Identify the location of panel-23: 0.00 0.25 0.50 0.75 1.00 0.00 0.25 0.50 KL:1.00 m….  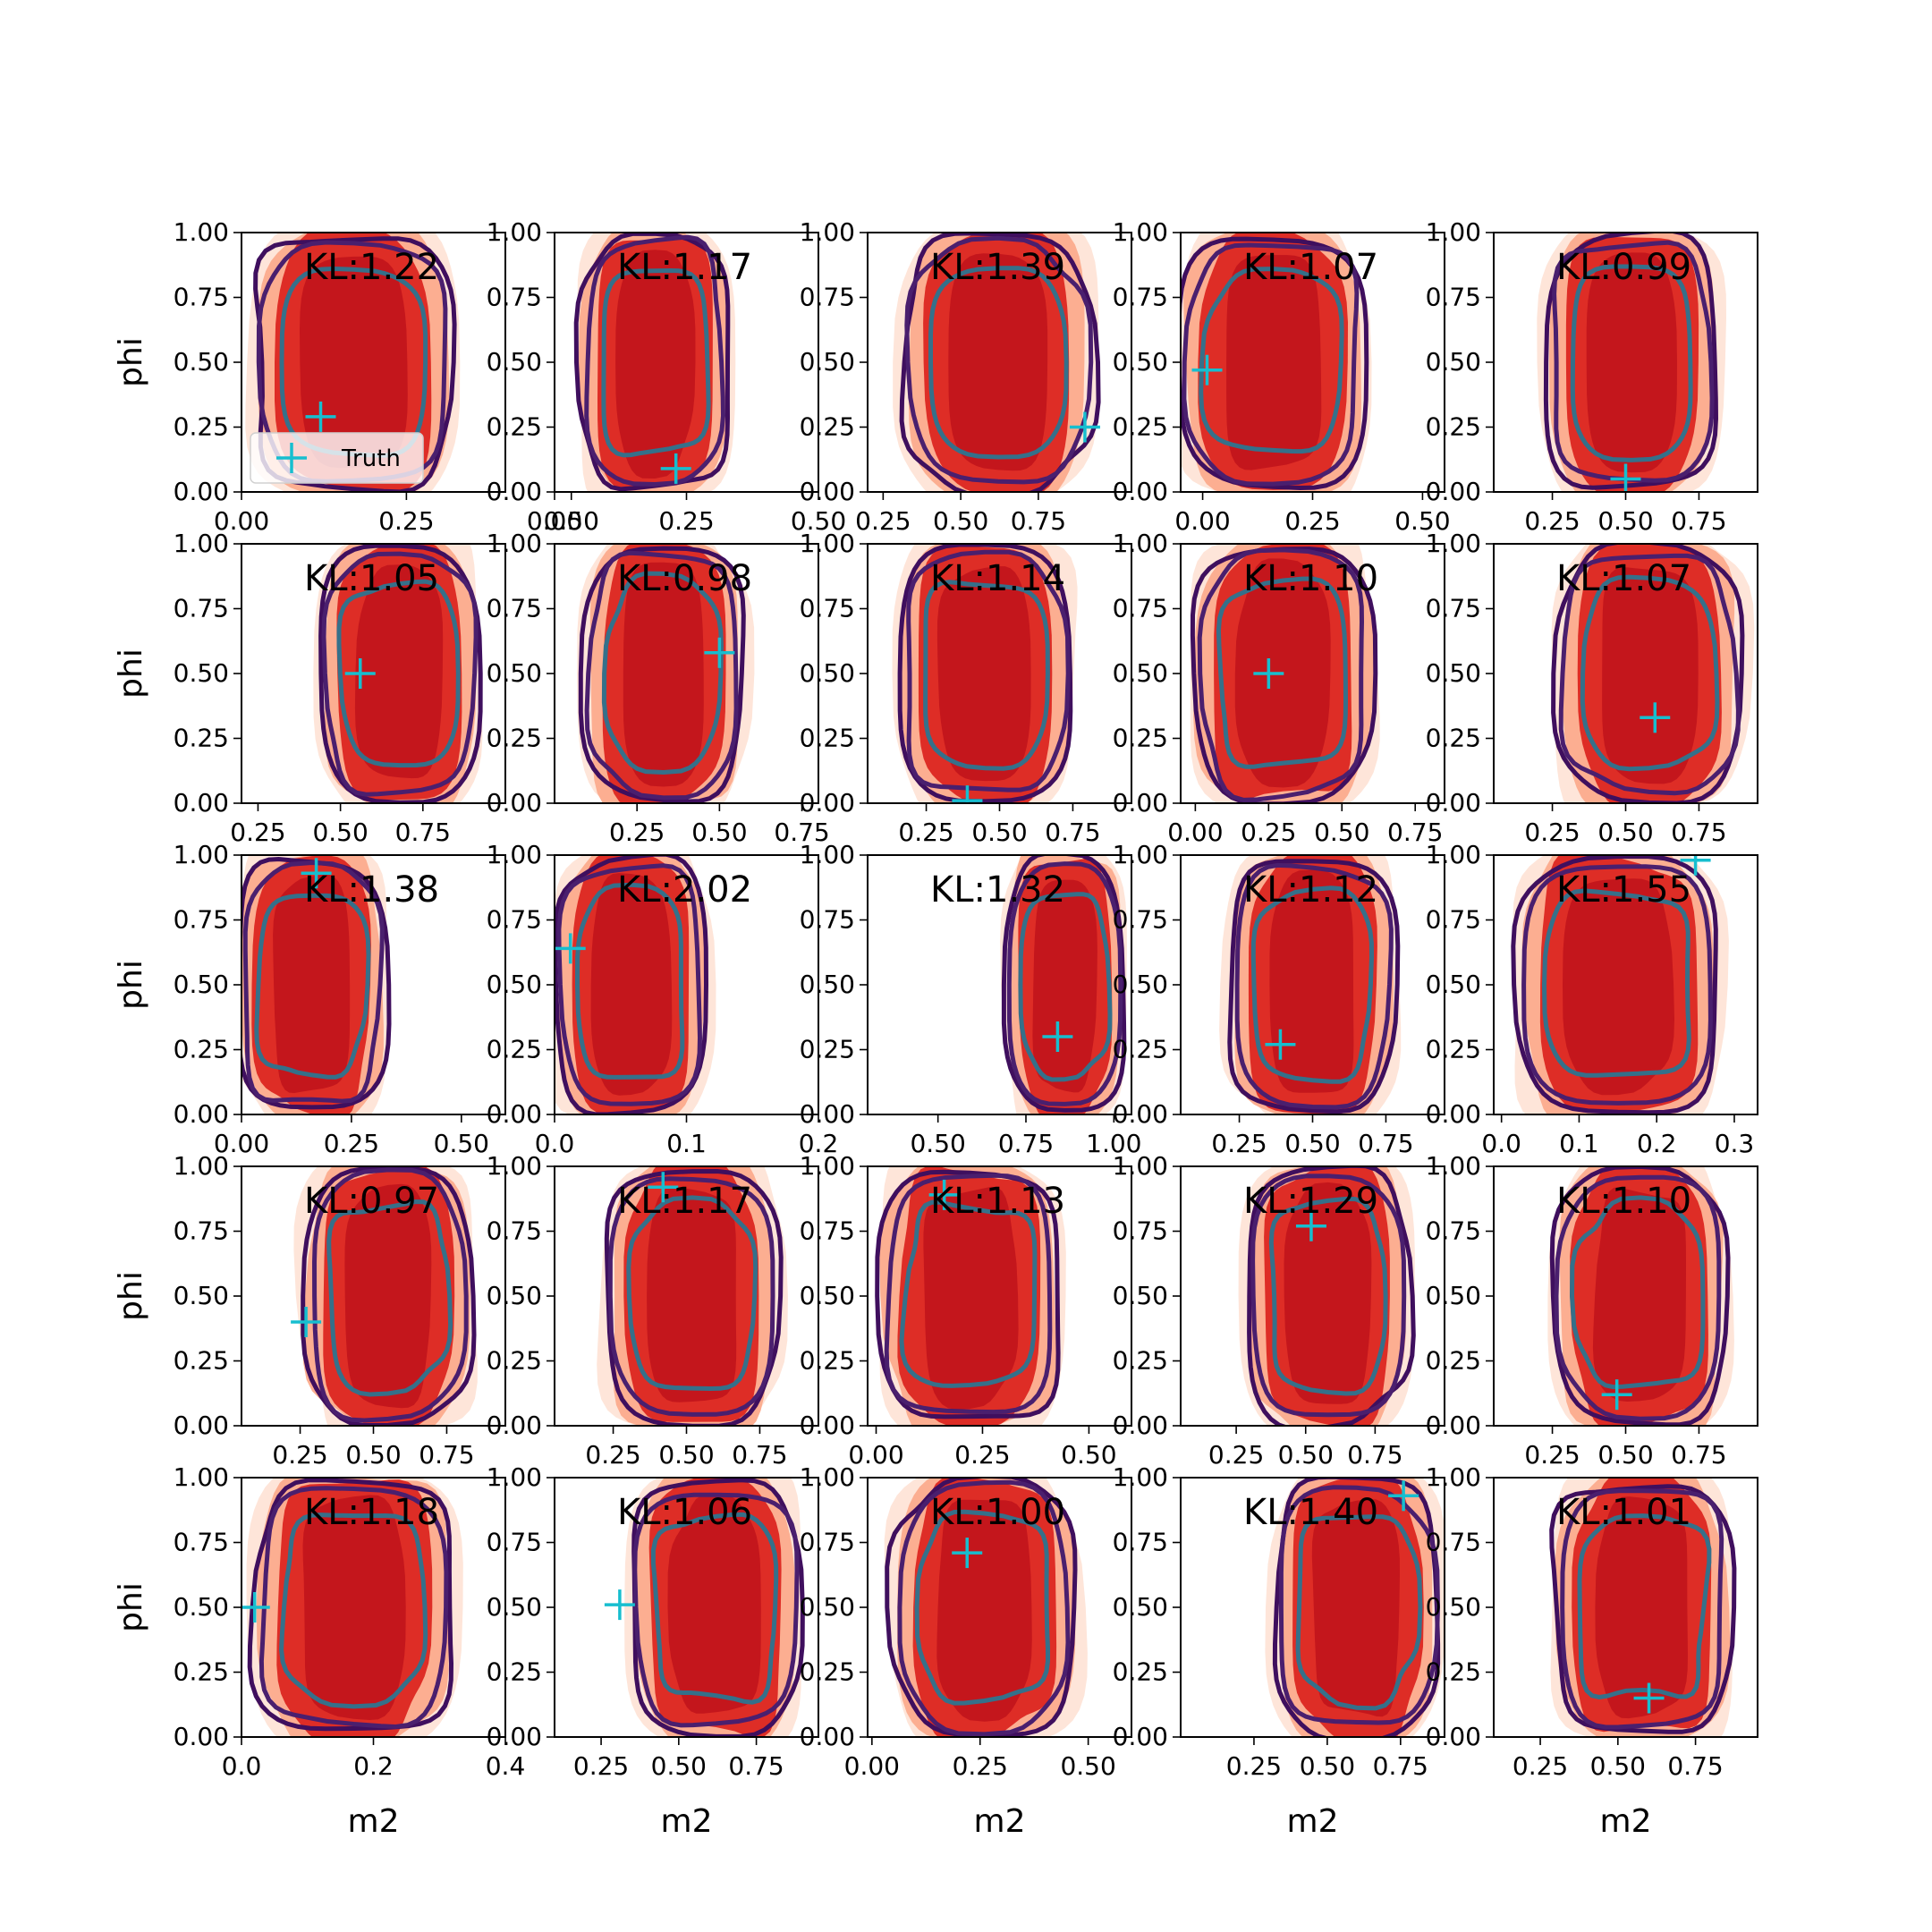
(966, 1651).